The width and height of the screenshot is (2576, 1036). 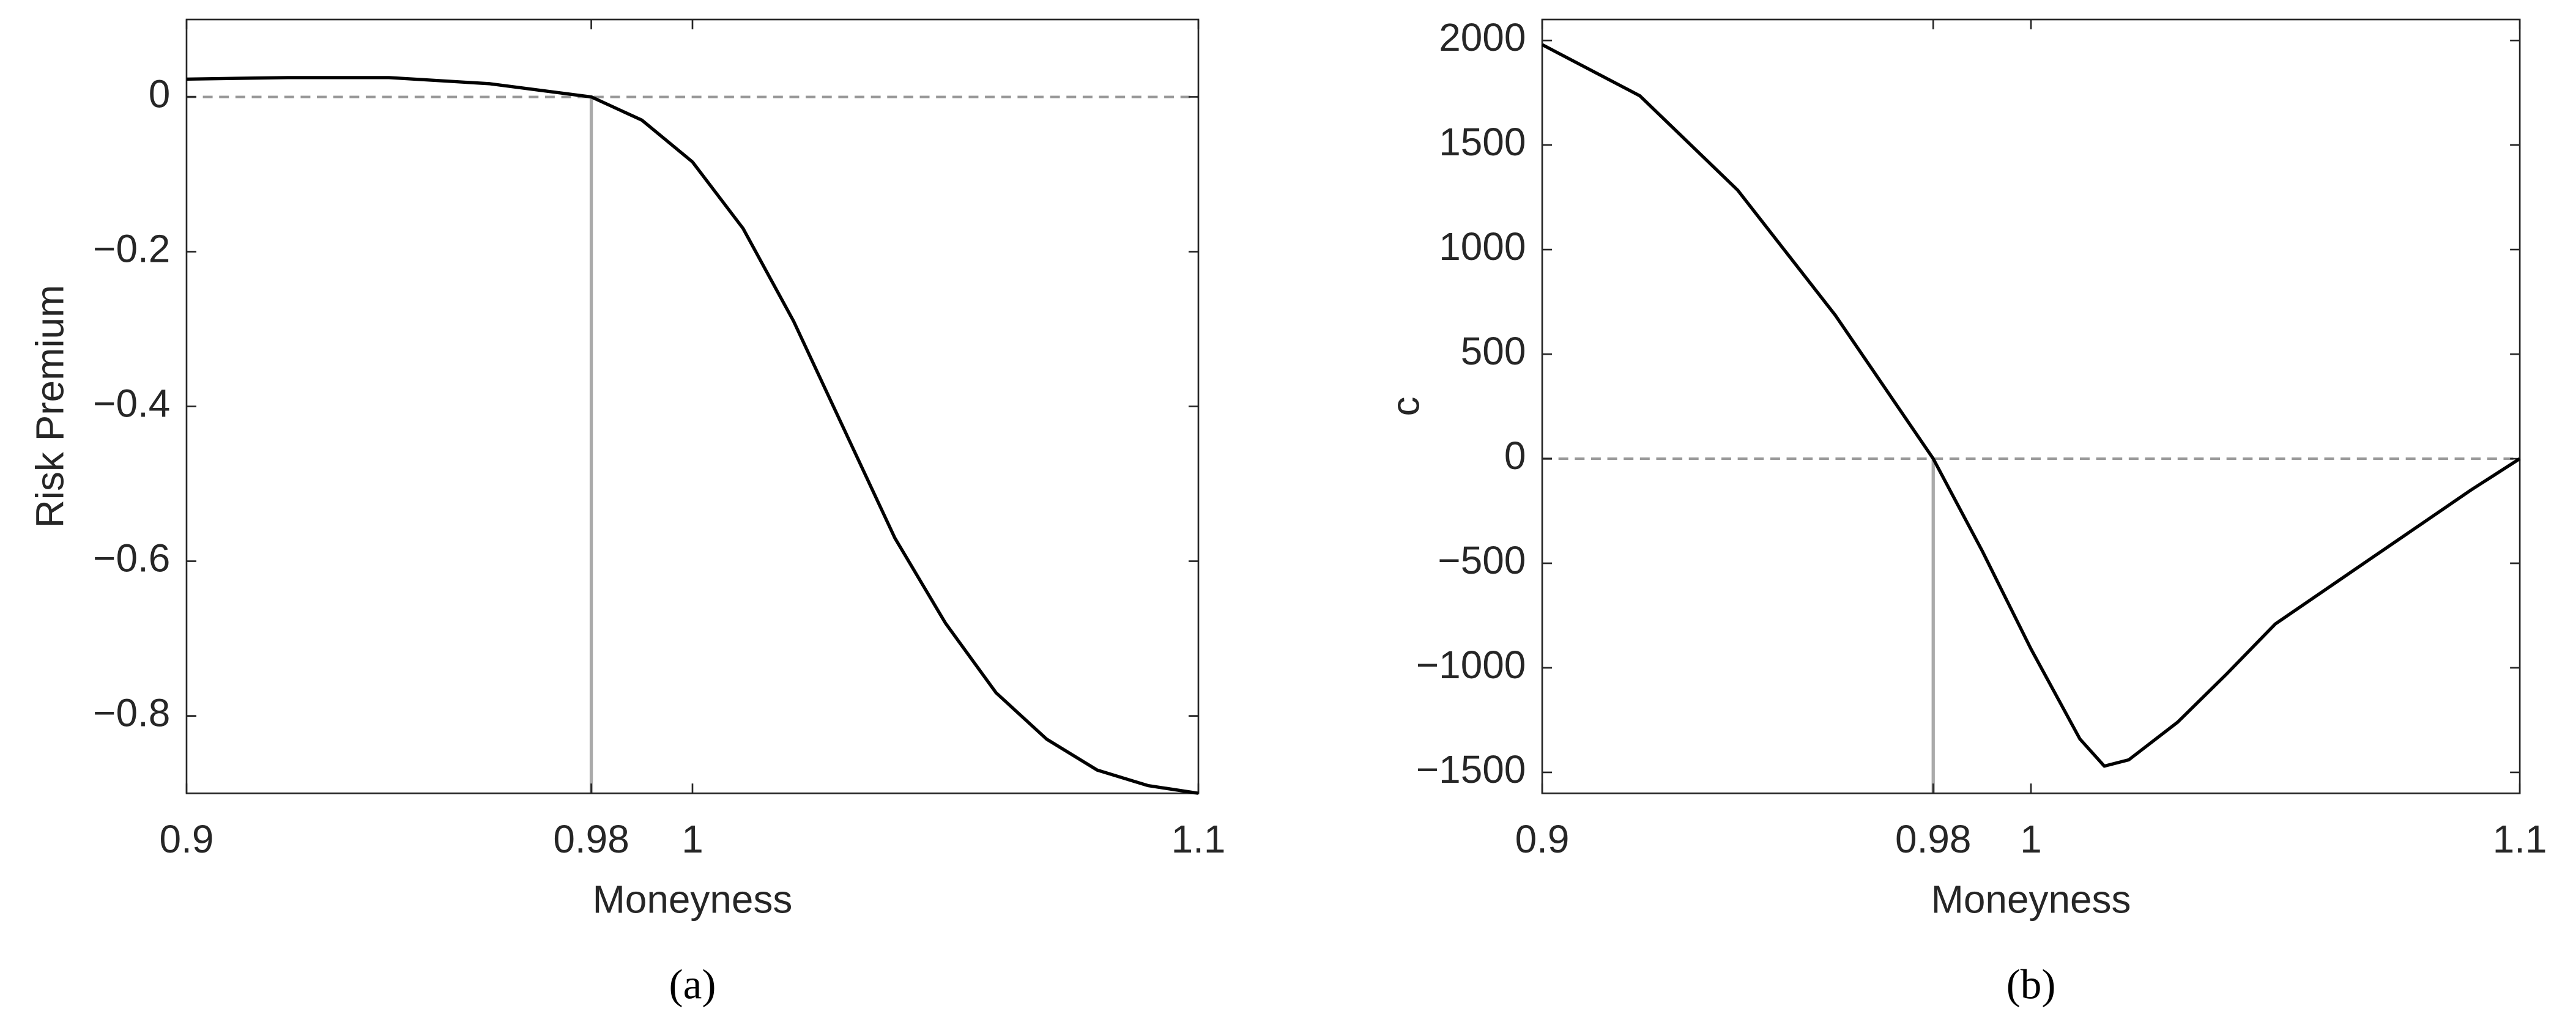 I want to click on y-tick-label: −500, so click(x=1482, y=560).